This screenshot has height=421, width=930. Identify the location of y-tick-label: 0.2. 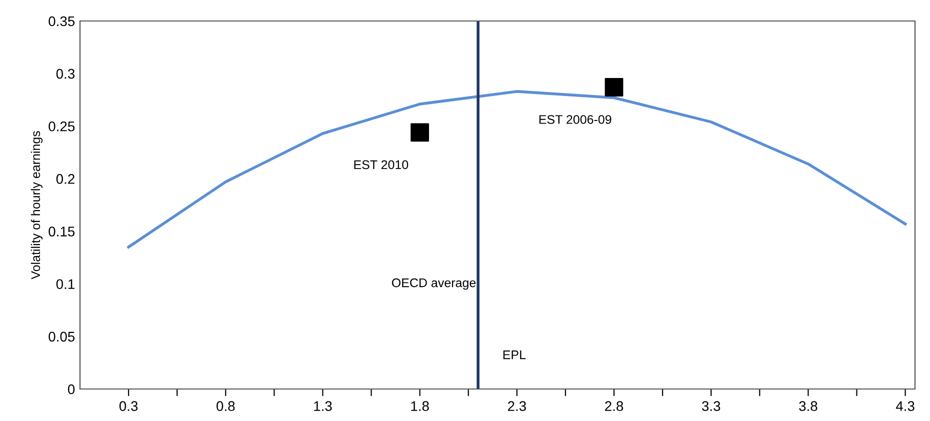
(65, 179).